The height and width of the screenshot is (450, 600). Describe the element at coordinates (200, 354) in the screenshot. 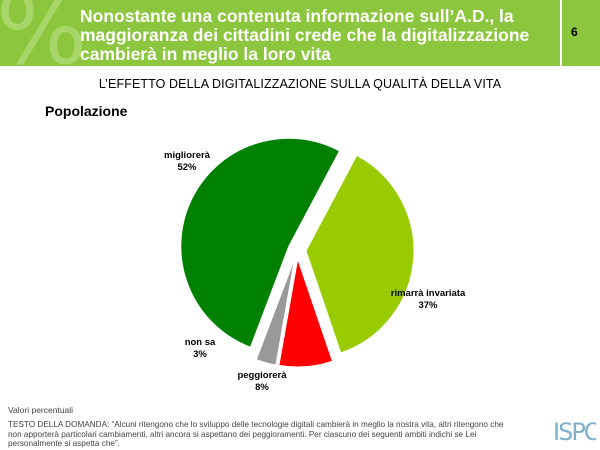

I see `slice-value-label: 3%` at that location.